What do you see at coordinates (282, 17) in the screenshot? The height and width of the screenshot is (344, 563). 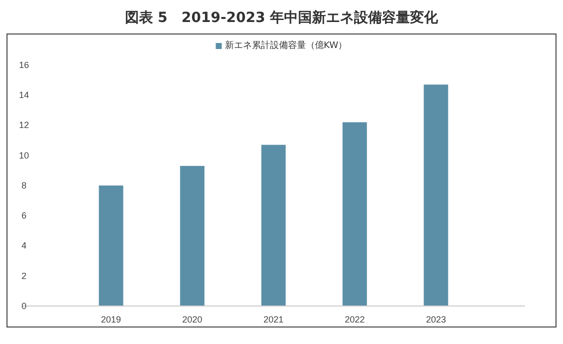 I see `chart-title: 図表 5 2019-2023 年中国新エネ設備容量変化` at bounding box center [282, 17].